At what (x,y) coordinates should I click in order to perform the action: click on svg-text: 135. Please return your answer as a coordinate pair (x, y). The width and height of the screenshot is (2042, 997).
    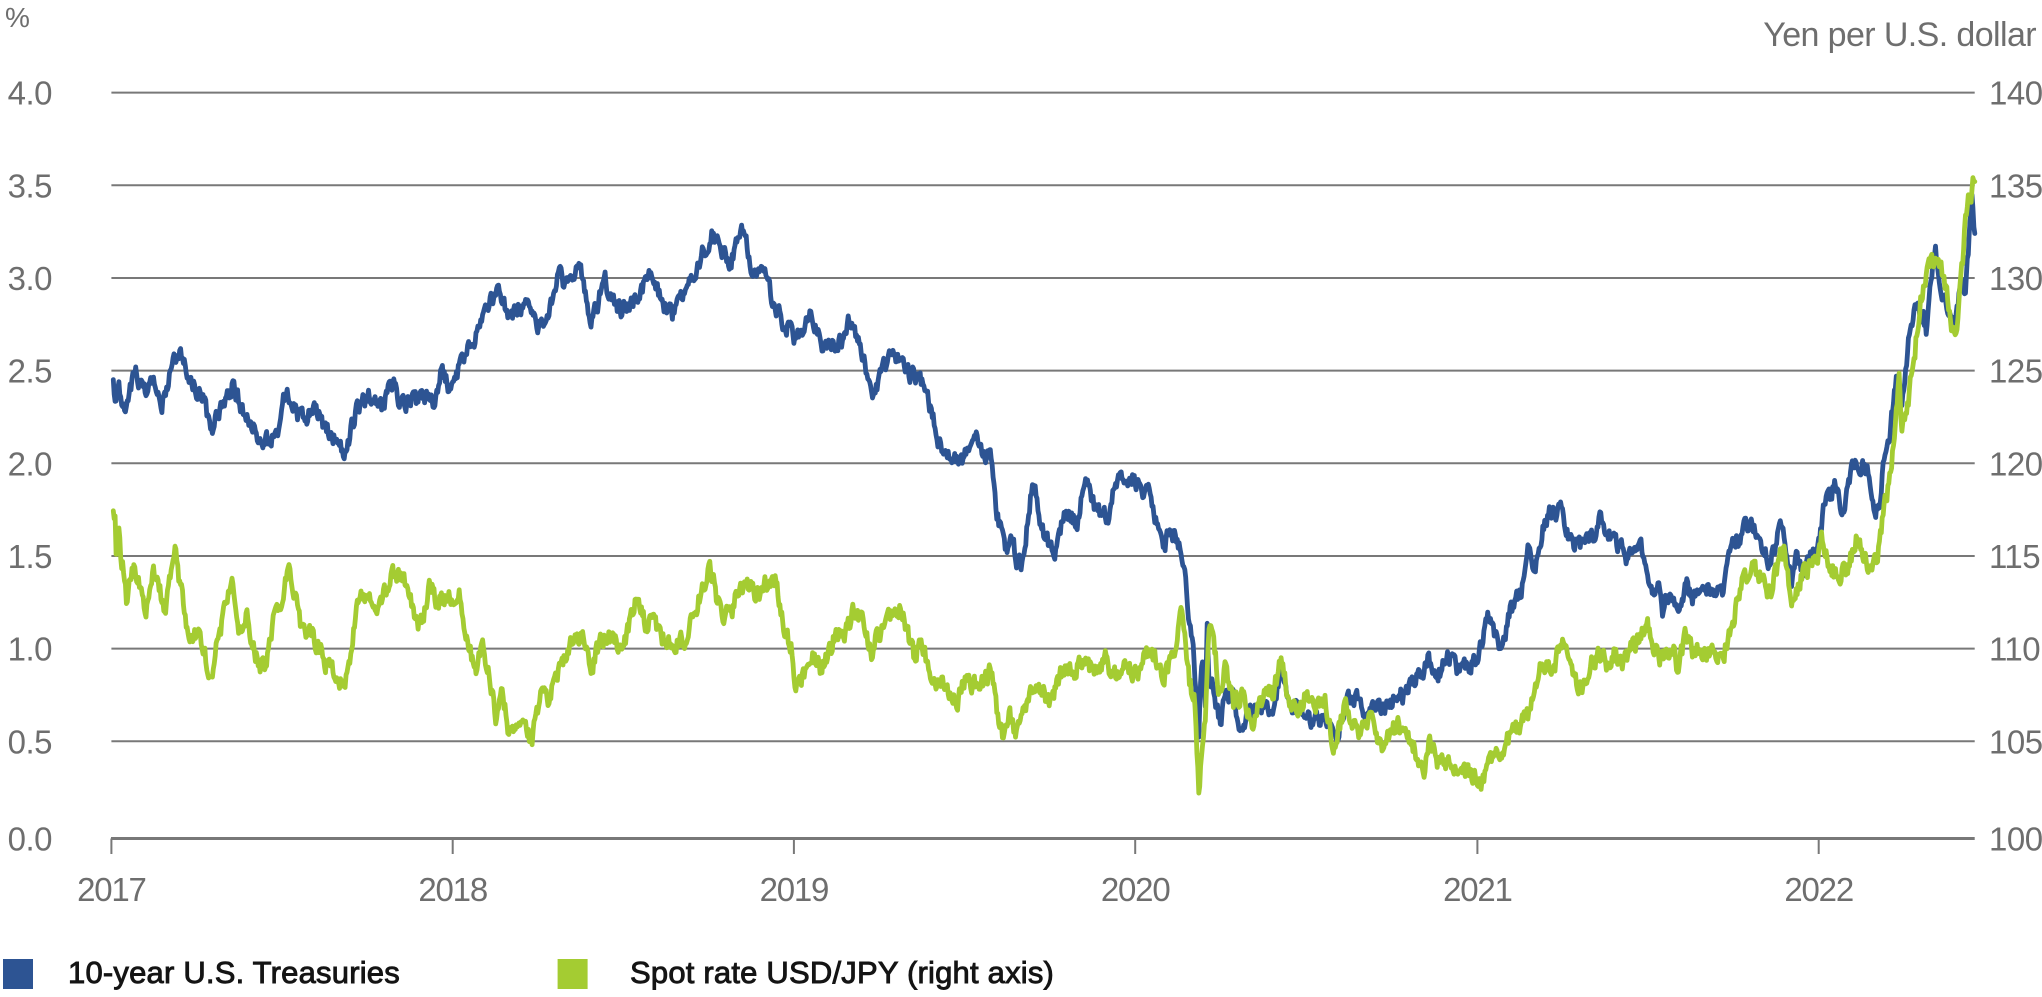
    Looking at the image, I should click on (2015, 185).